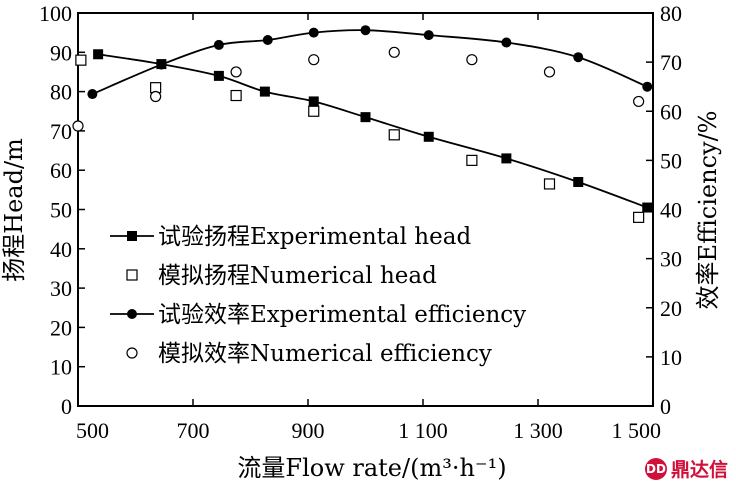 The width and height of the screenshot is (736, 488). What do you see at coordinates (371, 468) in the screenshot?
I see `x-axis-title: 流量Flow rate/(m³·h⁻¹)` at bounding box center [371, 468].